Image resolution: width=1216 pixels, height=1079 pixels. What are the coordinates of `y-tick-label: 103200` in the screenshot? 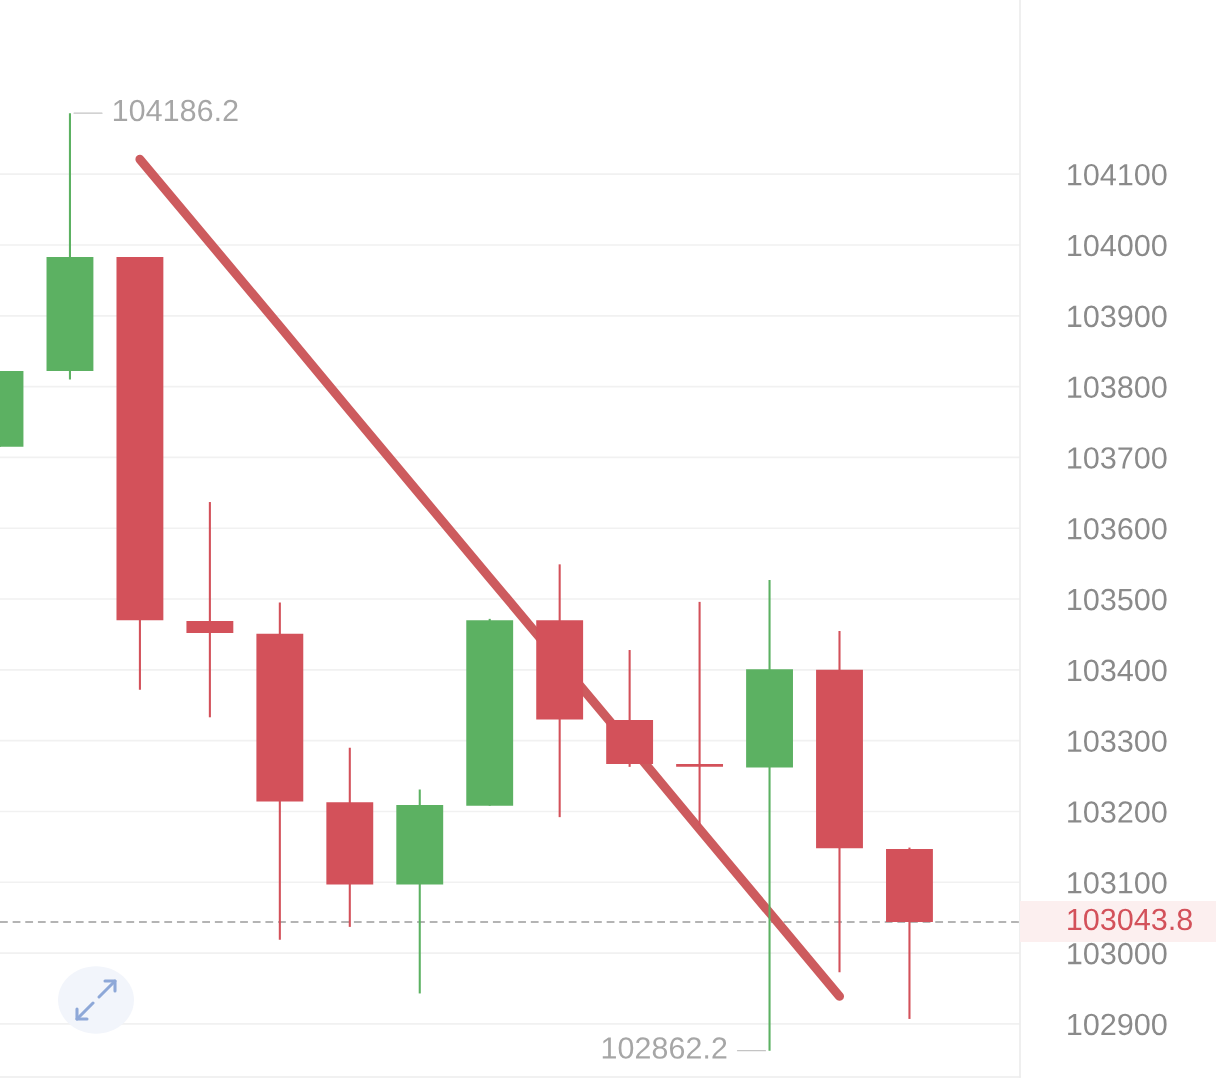 It's located at (1117, 812).